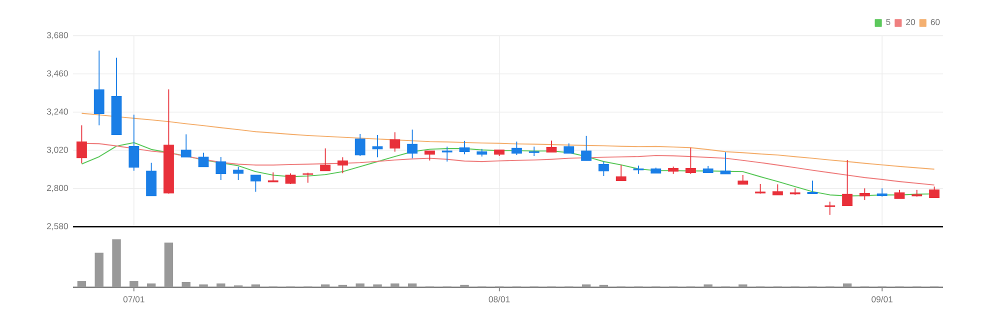 Image resolution: width=994 pixels, height=323 pixels. What do you see at coordinates (882, 299) in the screenshot?
I see `x-tick-label: 09/01` at bounding box center [882, 299].